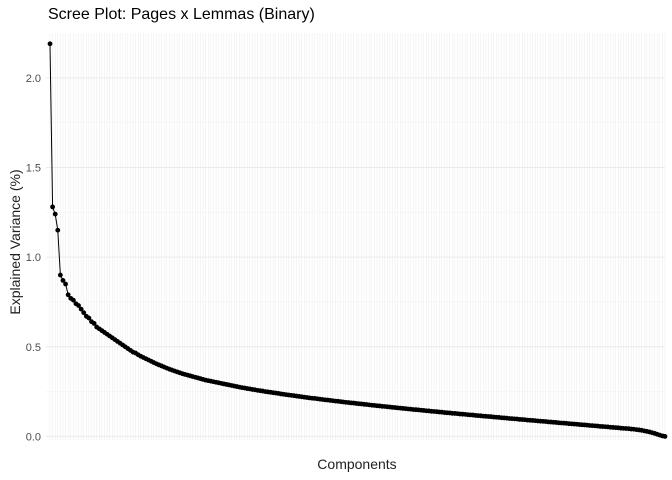  What do you see at coordinates (33, 168) in the screenshot?
I see `y-tick-label: 1.5` at bounding box center [33, 168].